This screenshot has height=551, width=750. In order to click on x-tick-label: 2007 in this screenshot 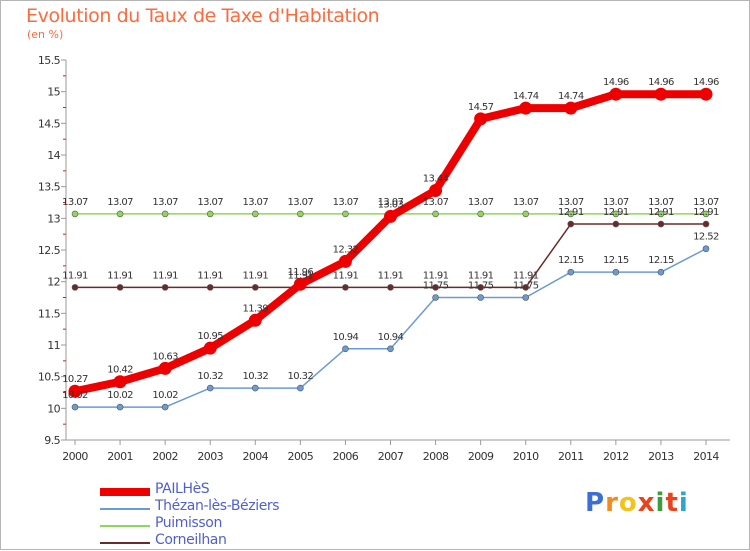, I will do `click(391, 456)`.